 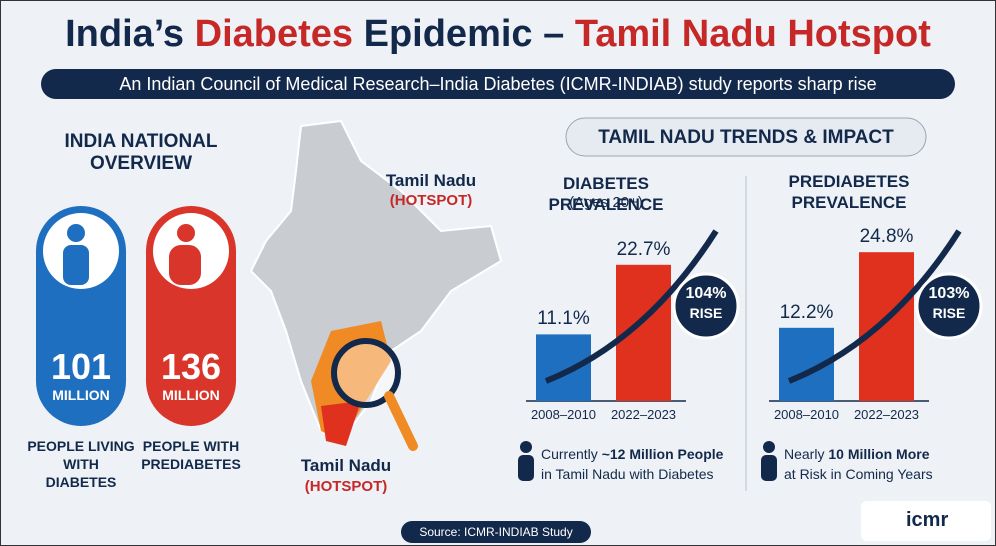 What do you see at coordinates (806, 312) in the screenshot?
I see `value-label: 12.2%` at bounding box center [806, 312].